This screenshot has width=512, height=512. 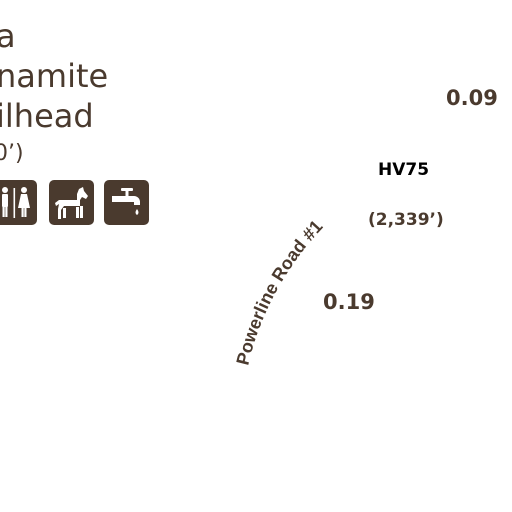 I want to click on trailhead-name: a namite ilhead, so click(x=54, y=76).